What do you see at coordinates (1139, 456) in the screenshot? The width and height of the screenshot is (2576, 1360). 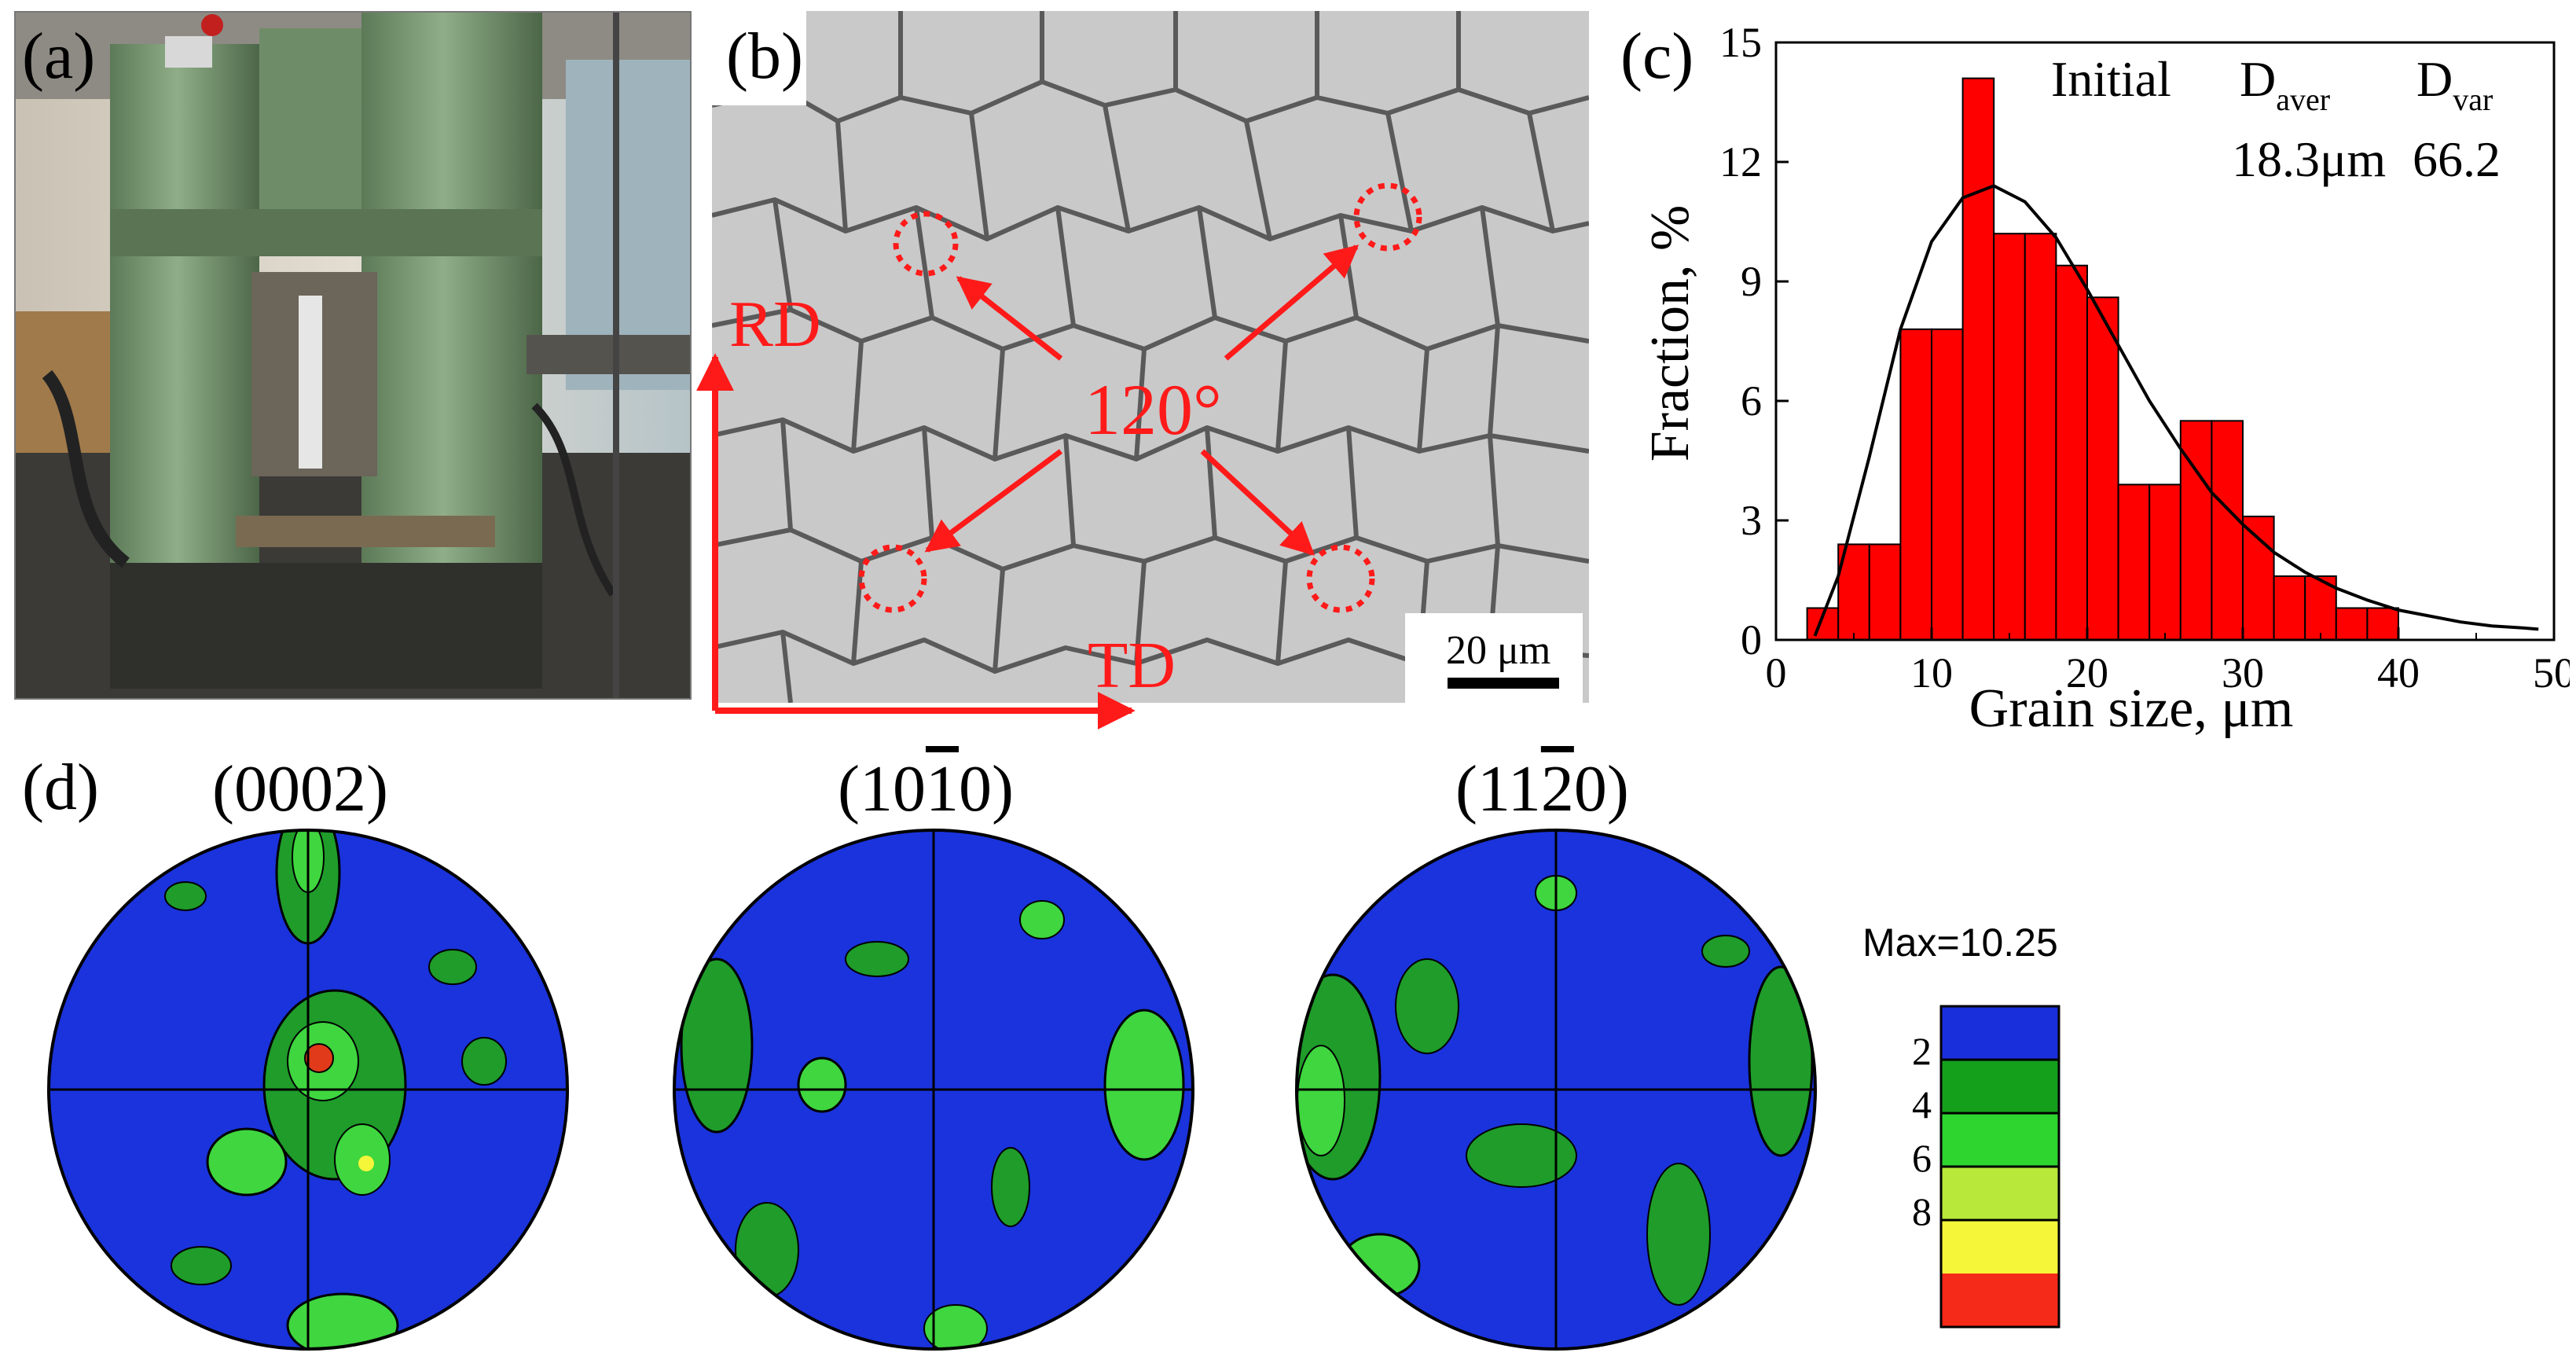 I see `micrograph-annotations: 120° RD TD 20 μm` at bounding box center [1139, 456].